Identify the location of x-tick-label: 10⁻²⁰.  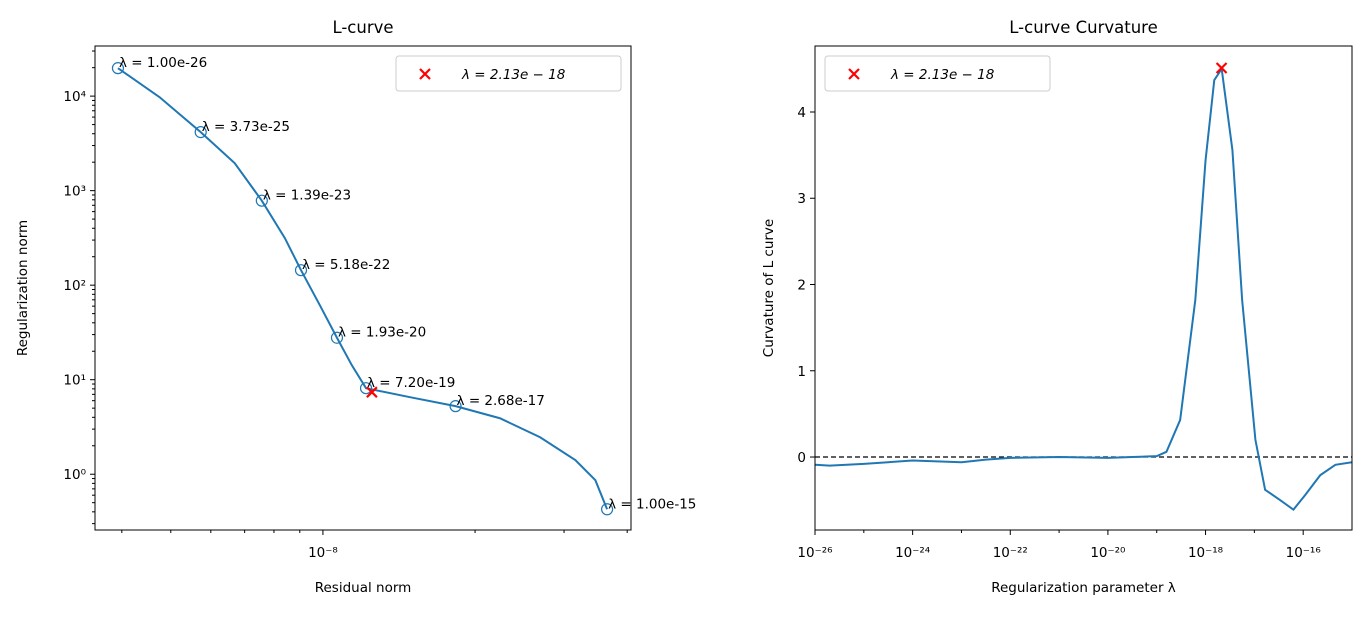
(1107, 553).